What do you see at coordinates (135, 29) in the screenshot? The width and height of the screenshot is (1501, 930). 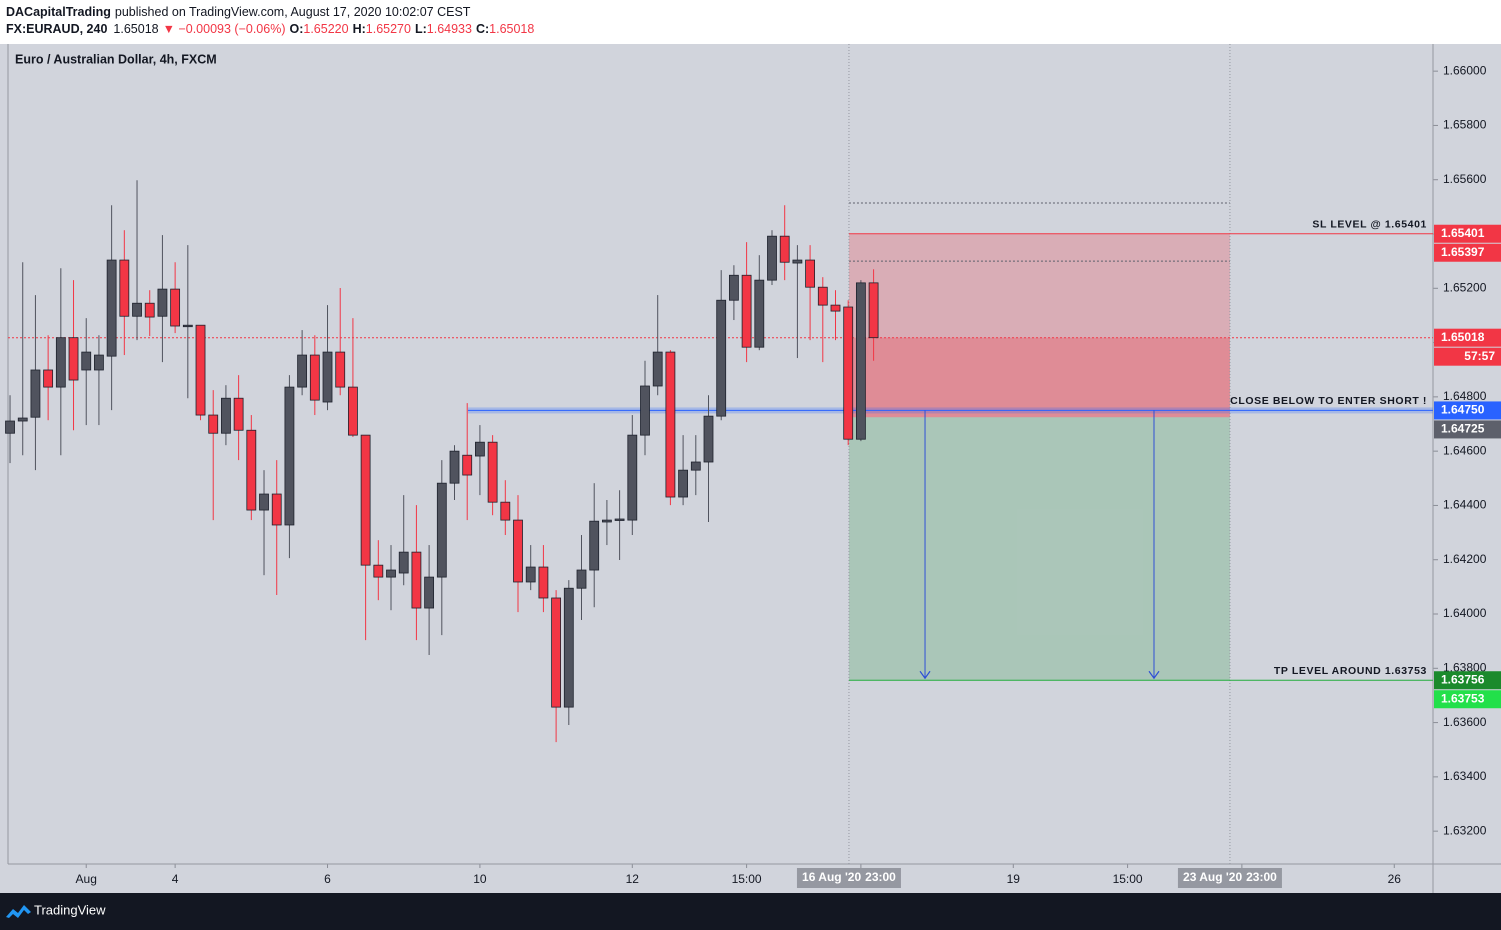 I see `last-price: 1.65018` at bounding box center [135, 29].